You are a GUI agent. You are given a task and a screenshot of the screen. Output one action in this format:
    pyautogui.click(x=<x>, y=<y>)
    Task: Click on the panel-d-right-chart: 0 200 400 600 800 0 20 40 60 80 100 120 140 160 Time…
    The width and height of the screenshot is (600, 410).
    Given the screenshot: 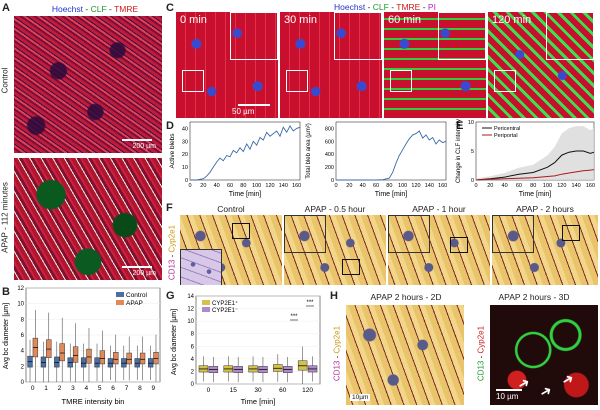 What is the action you would take?
    pyautogui.click(x=376, y=159)
    